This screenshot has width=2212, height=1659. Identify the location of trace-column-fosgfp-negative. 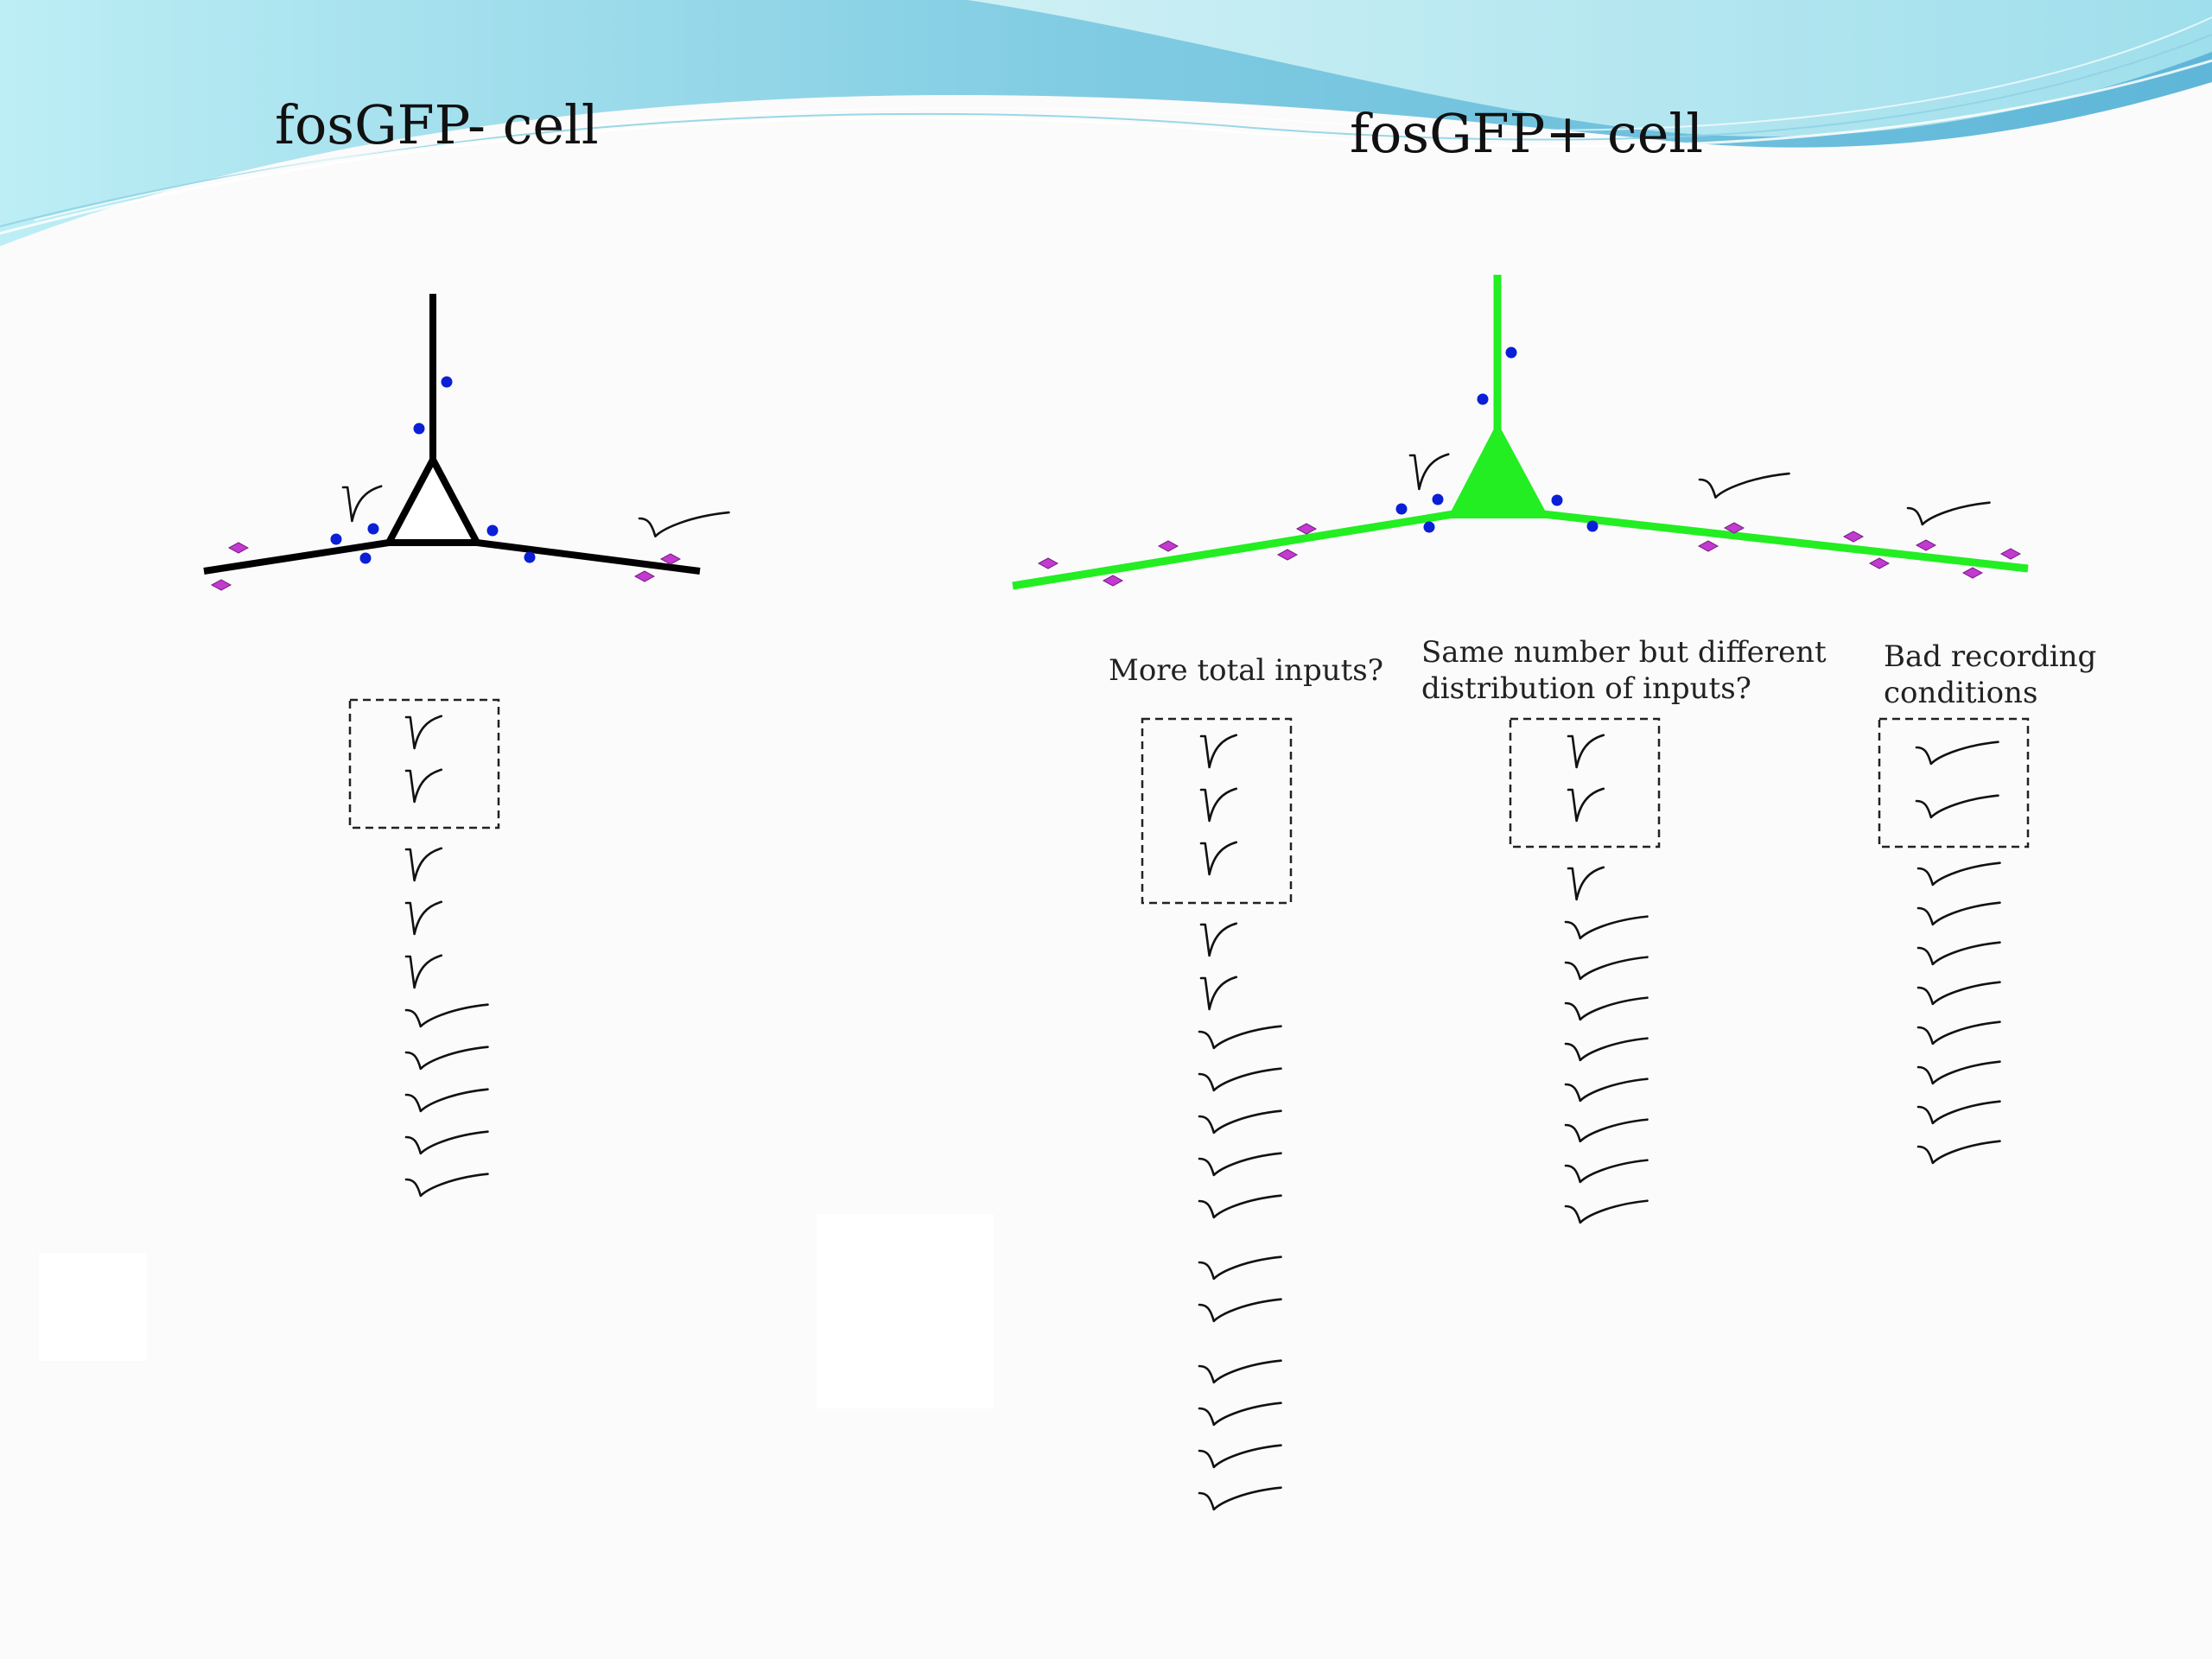
(424, 948).